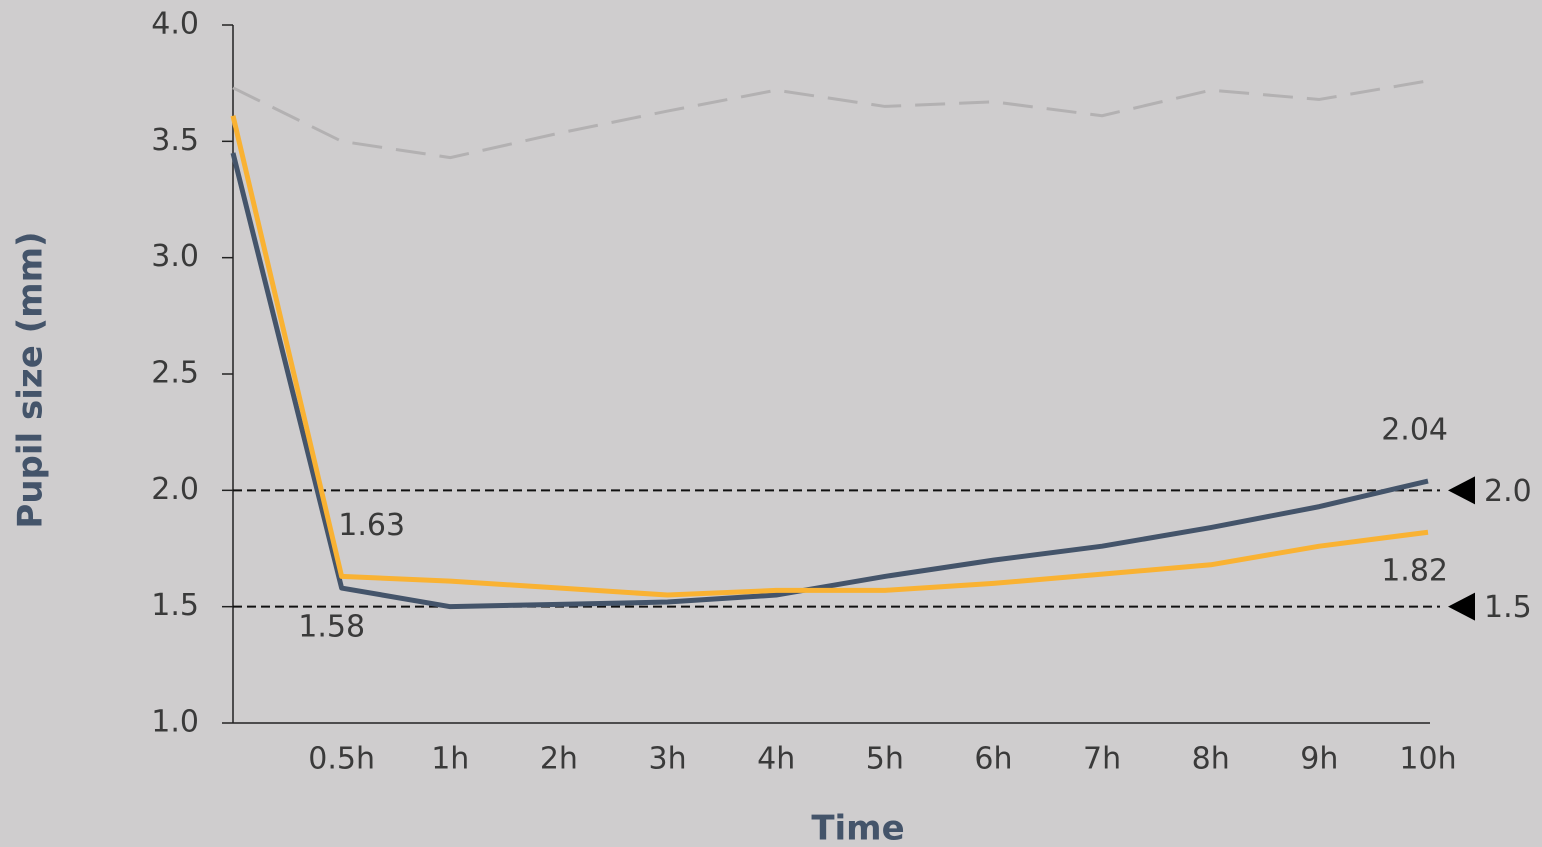  I want to click on x-tick-label: 9h, so click(1319, 759).